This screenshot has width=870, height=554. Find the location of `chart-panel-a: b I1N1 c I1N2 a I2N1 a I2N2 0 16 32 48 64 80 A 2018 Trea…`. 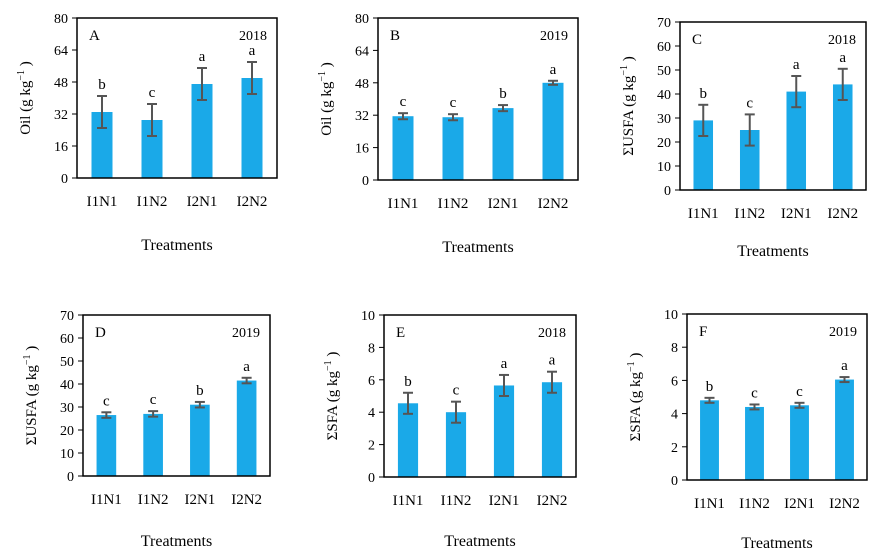

chart-panel-a: b I1N1 c I1N2 a I2N1 a I2N2 0 16 32 48 64 80 A 2018 Trea… is located at coordinates (147, 133).